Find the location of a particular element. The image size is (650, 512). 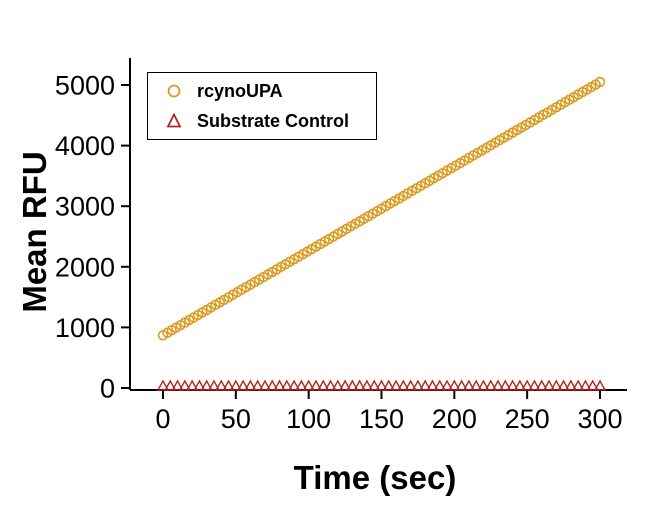

legend-item-rcynoupa: rcynoUPA is located at coordinates (270, 91).